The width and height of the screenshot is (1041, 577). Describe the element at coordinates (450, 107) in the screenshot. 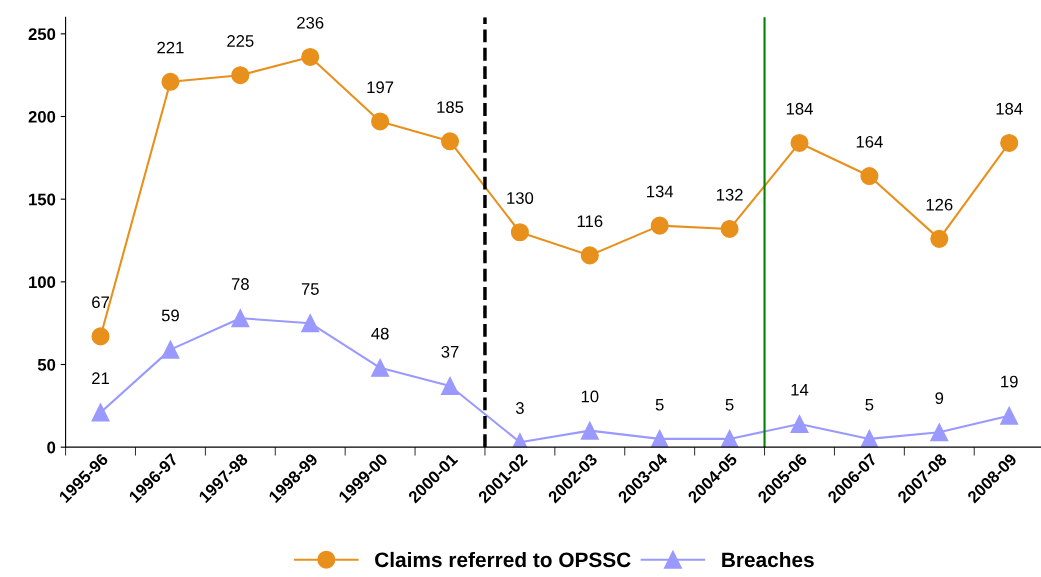

I see `data-label: 185` at that location.